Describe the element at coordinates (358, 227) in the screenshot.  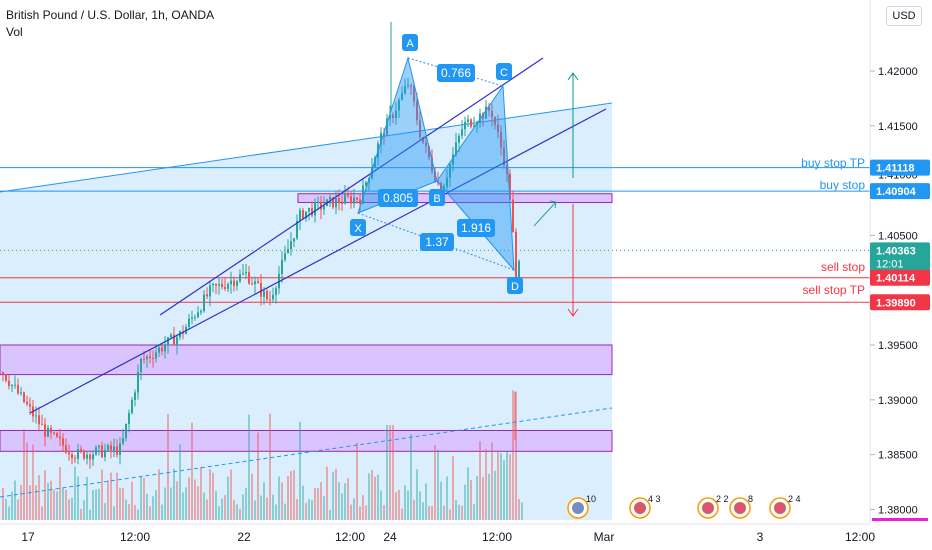
I see `point-label-x-box` at that location.